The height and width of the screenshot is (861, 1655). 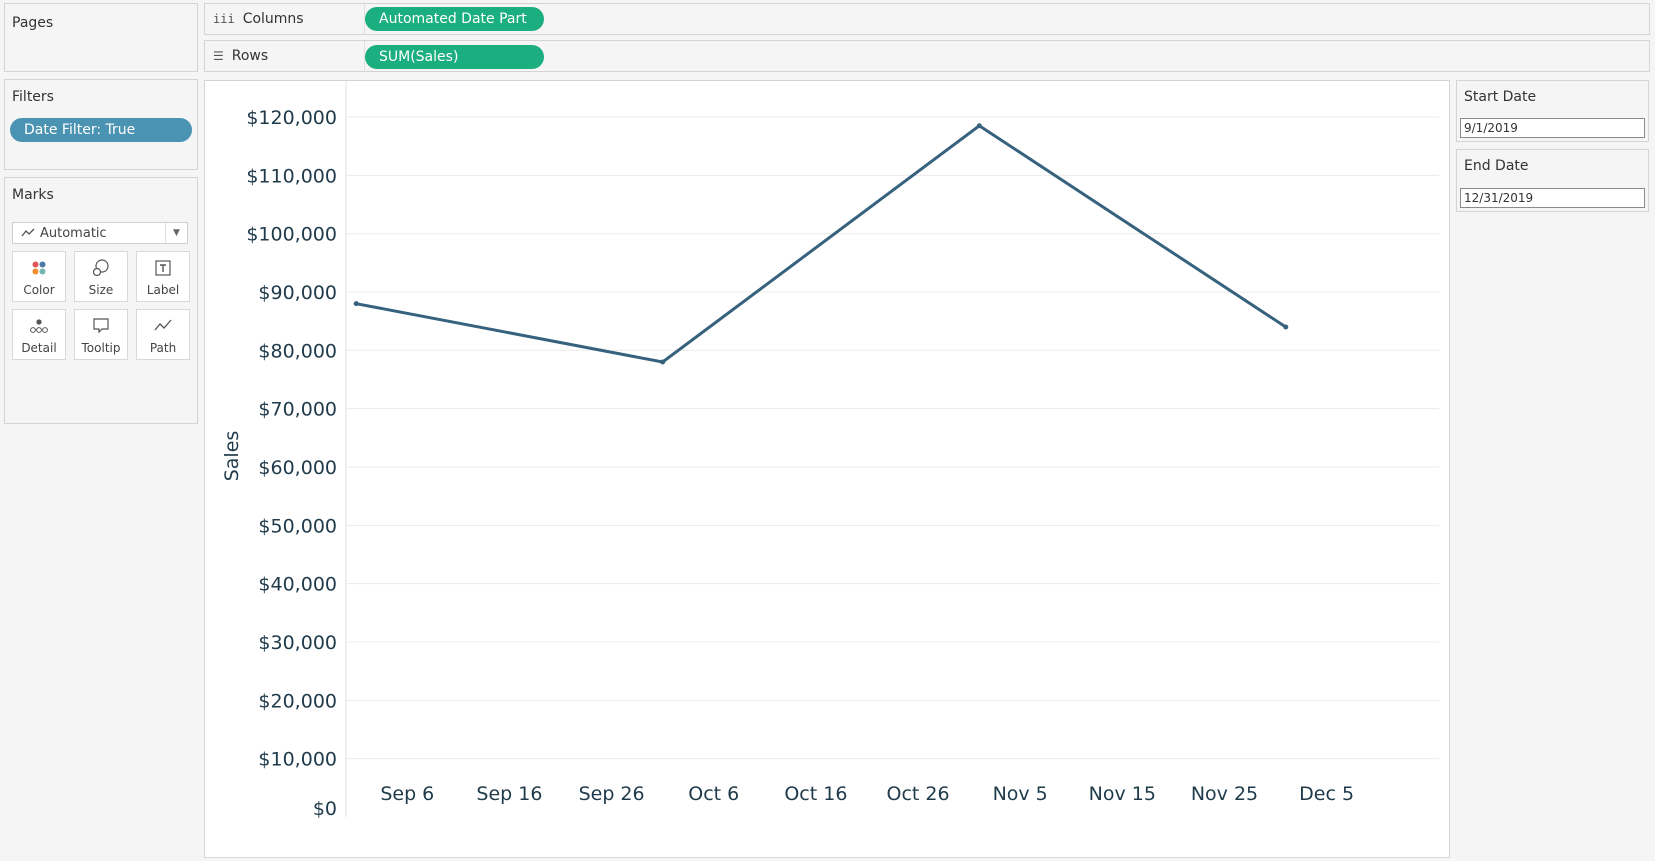 What do you see at coordinates (713, 794) in the screenshot?
I see `x-tick-label: Oct 6` at bounding box center [713, 794].